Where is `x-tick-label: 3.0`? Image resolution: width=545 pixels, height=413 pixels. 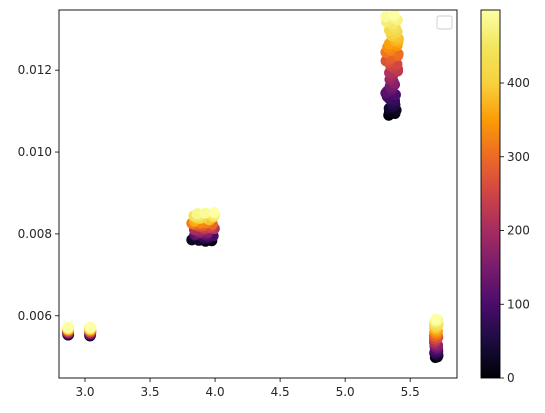 x-tick-label: 3.0 is located at coordinates (84, 392).